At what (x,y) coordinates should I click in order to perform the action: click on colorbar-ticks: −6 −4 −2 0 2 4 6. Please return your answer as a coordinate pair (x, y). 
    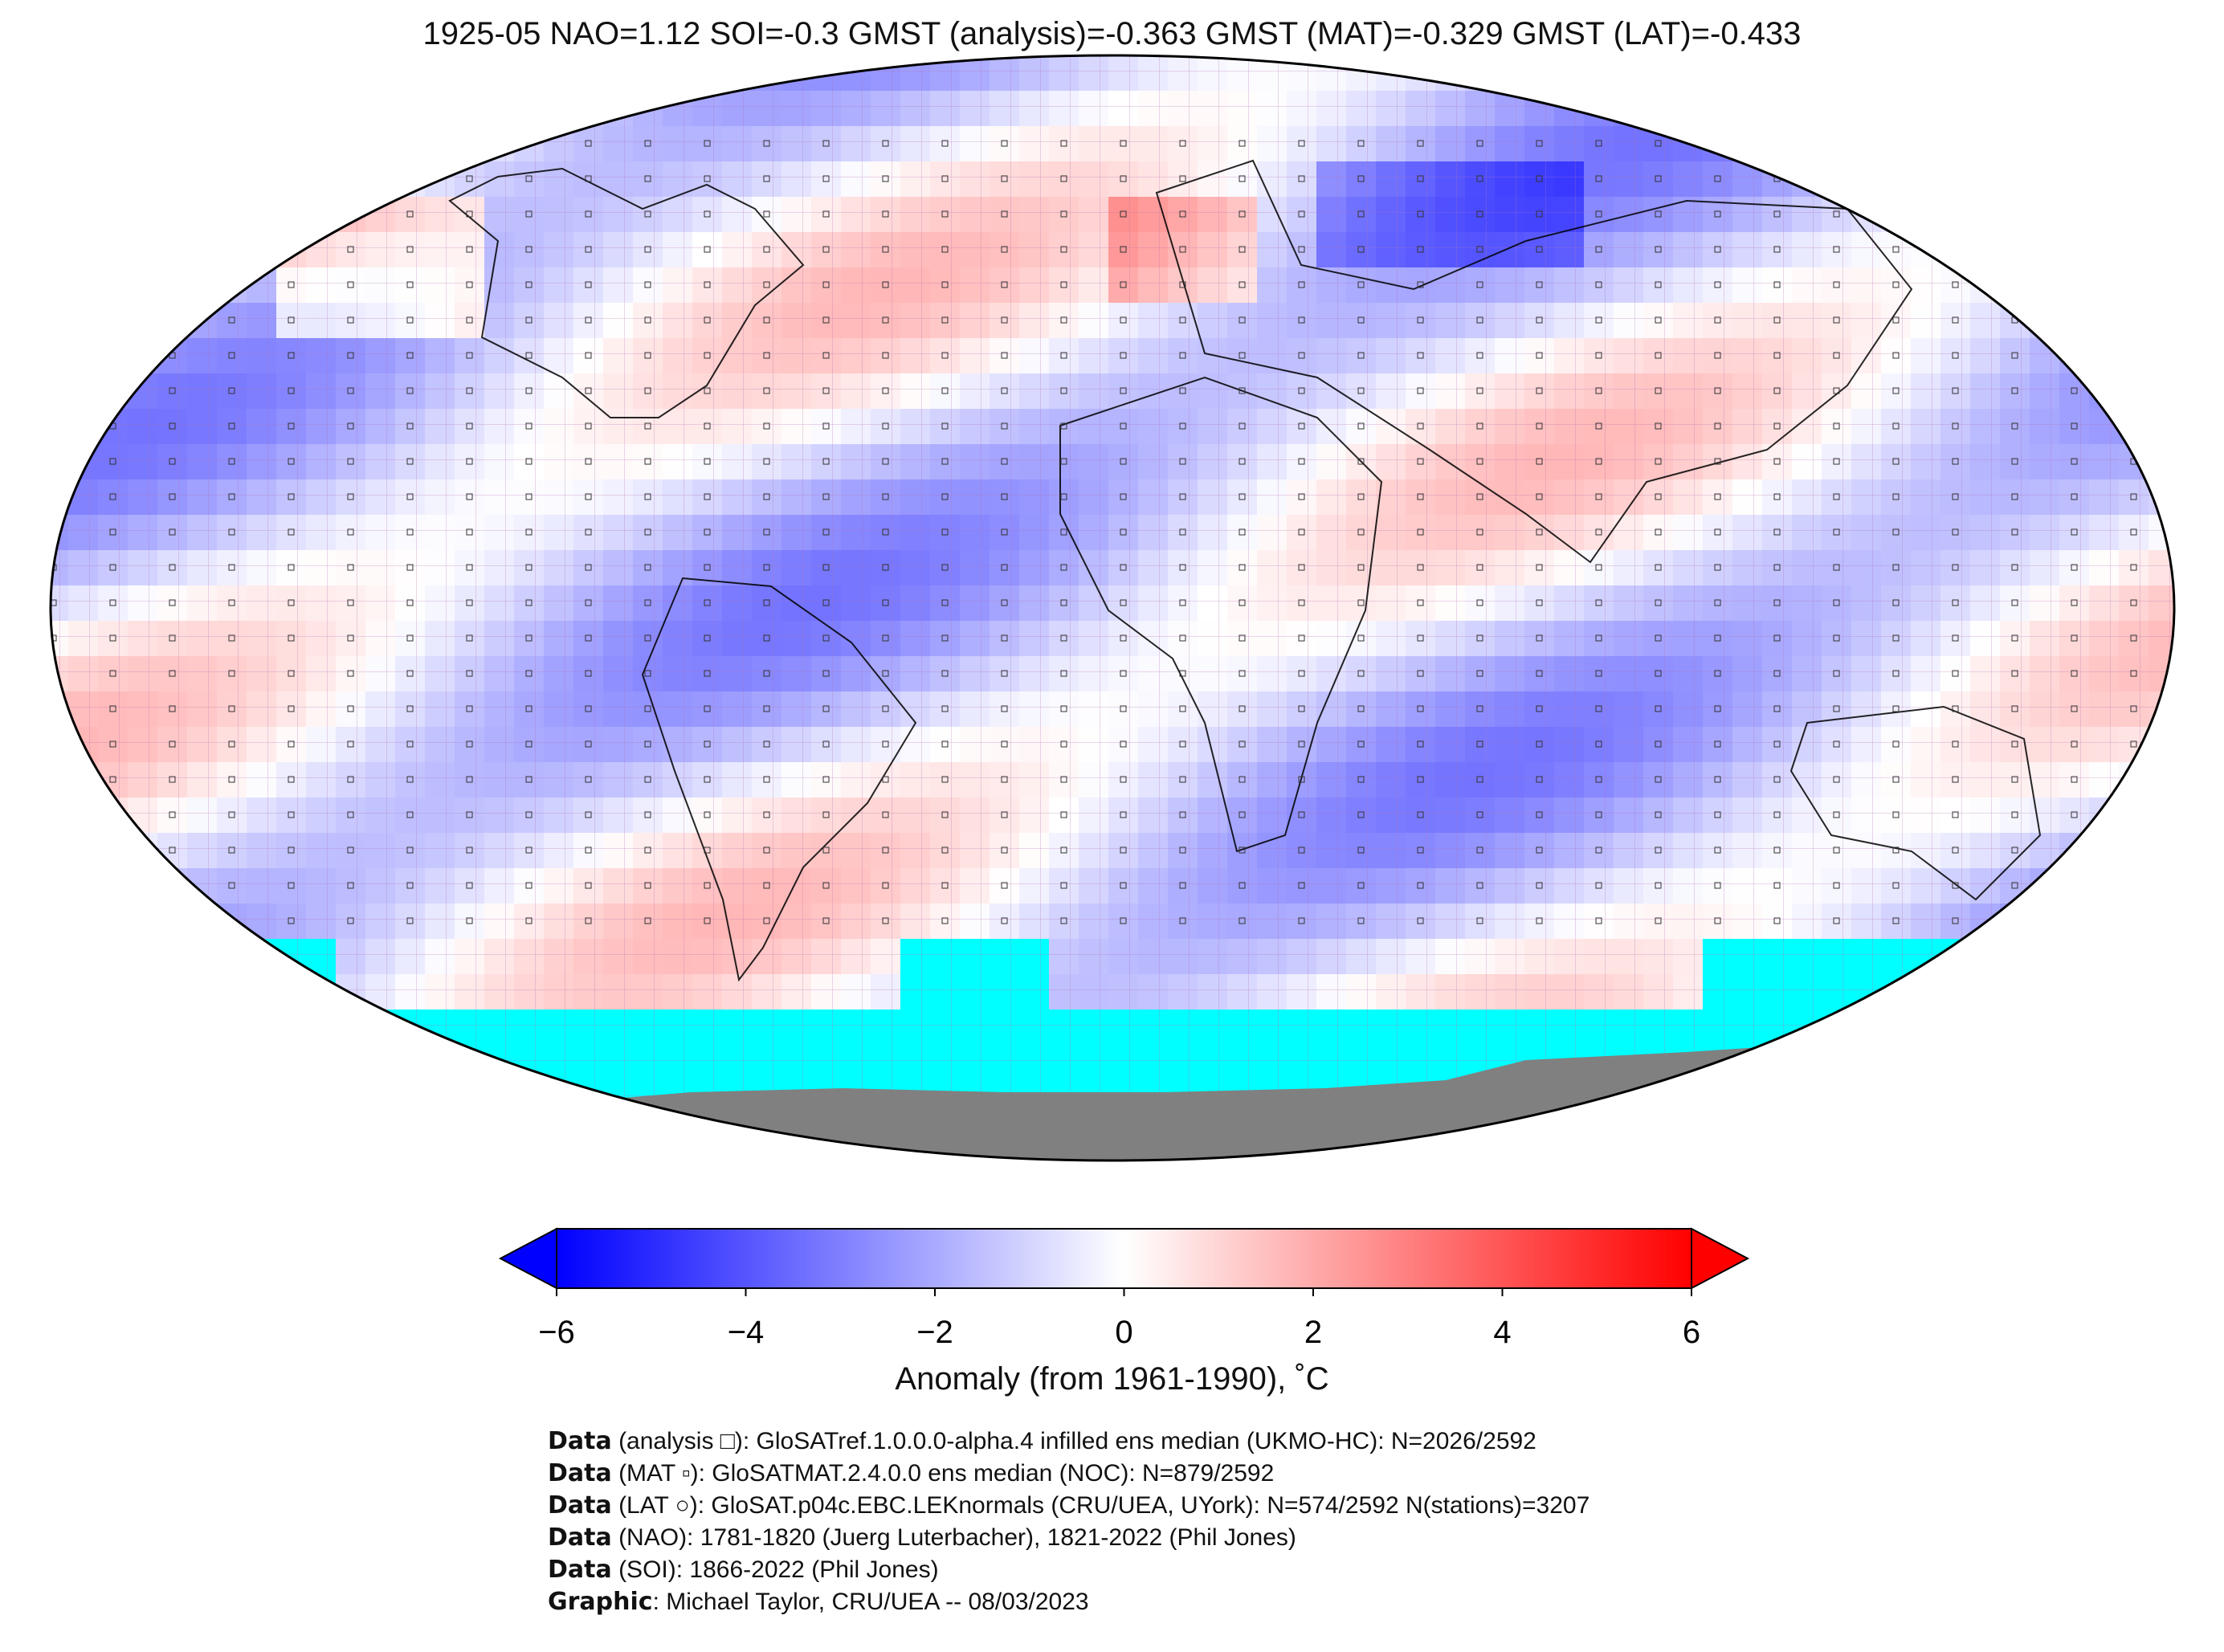
    Looking at the image, I should click on (1119, 1319).